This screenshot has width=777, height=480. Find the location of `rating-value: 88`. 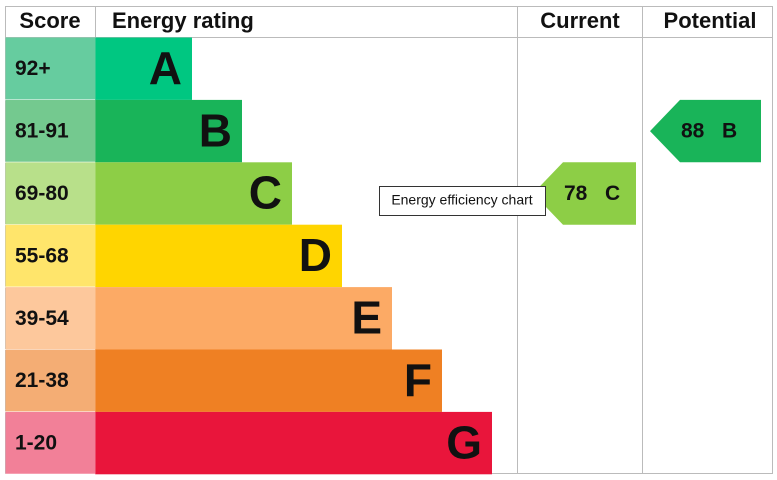

rating-value: 88 is located at coordinates (693, 131).